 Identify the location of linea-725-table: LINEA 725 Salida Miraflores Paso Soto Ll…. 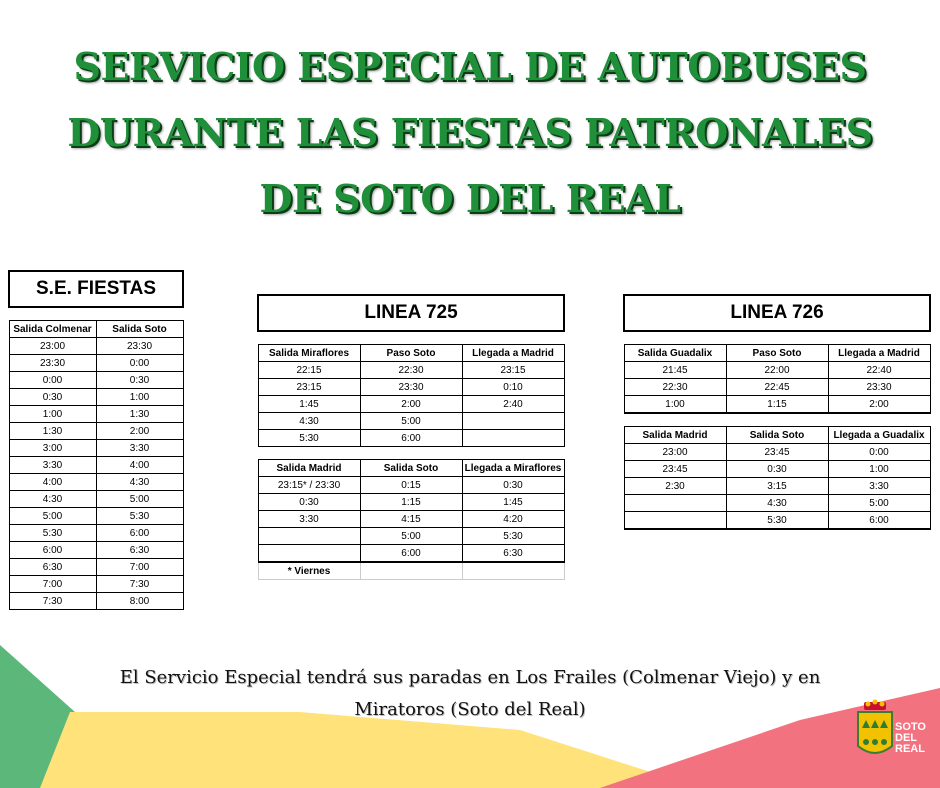
(411, 437).